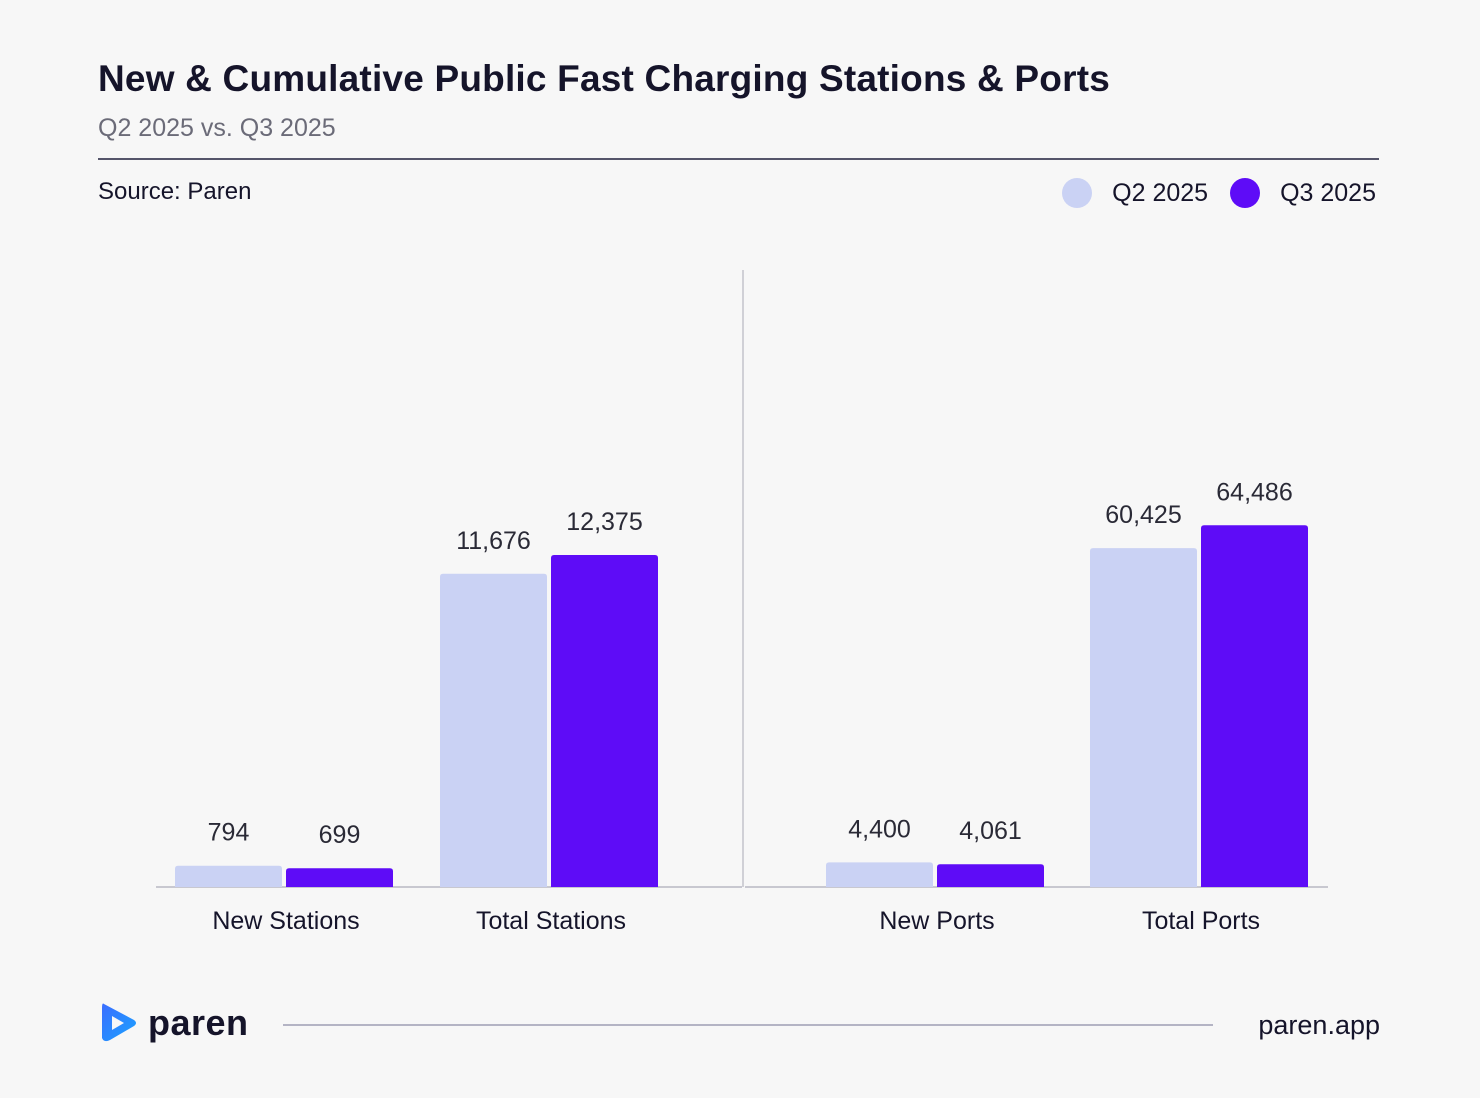 The width and height of the screenshot is (1480, 1098). I want to click on bar-new-ports-q3, so click(990, 875).